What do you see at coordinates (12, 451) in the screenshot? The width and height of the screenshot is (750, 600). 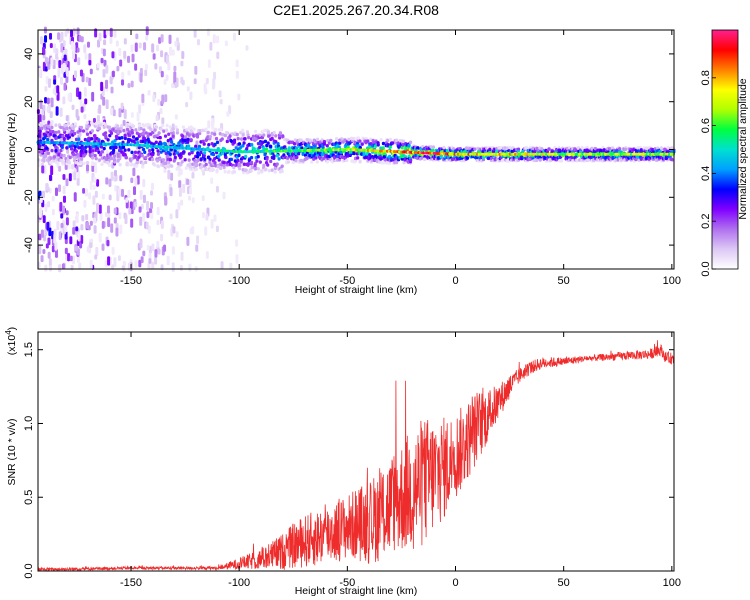 I see `snr-y-axis-label: SNR (10 * v/v)` at bounding box center [12, 451].